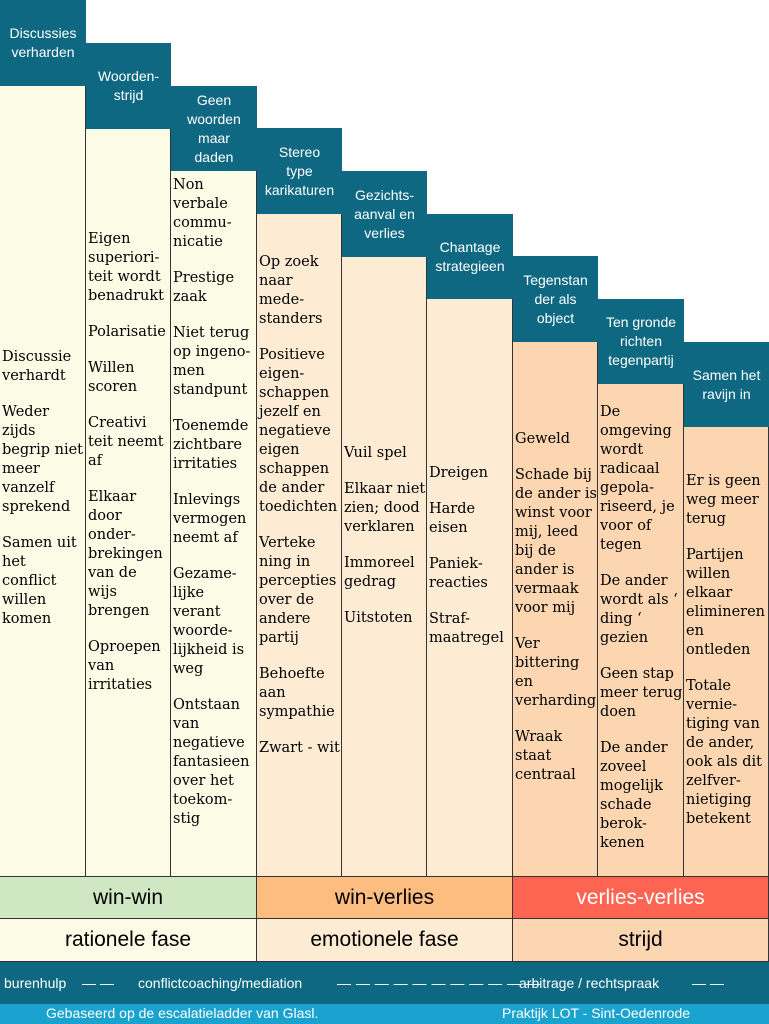 This screenshot has height=1024, width=769. What do you see at coordinates (723, 500) in the screenshot?
I see `stage-item: Er is geen weg meer terug` at bounding box center [723, 500].